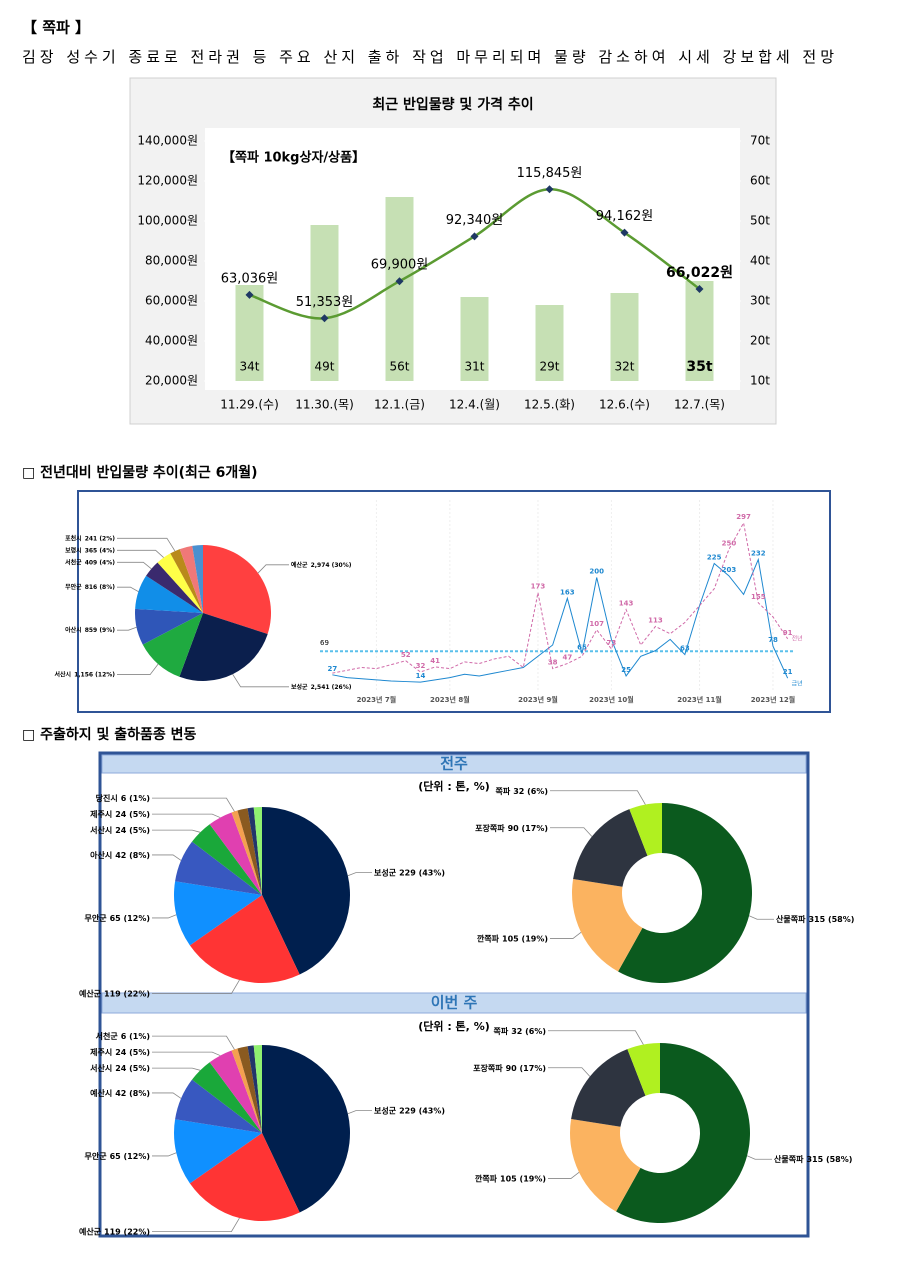 The image size is (909, 1283). What do you see at coordinates (699, 273) in the screenshot?
I see `price-label: 66,022원` at bounding box center [699, 273].